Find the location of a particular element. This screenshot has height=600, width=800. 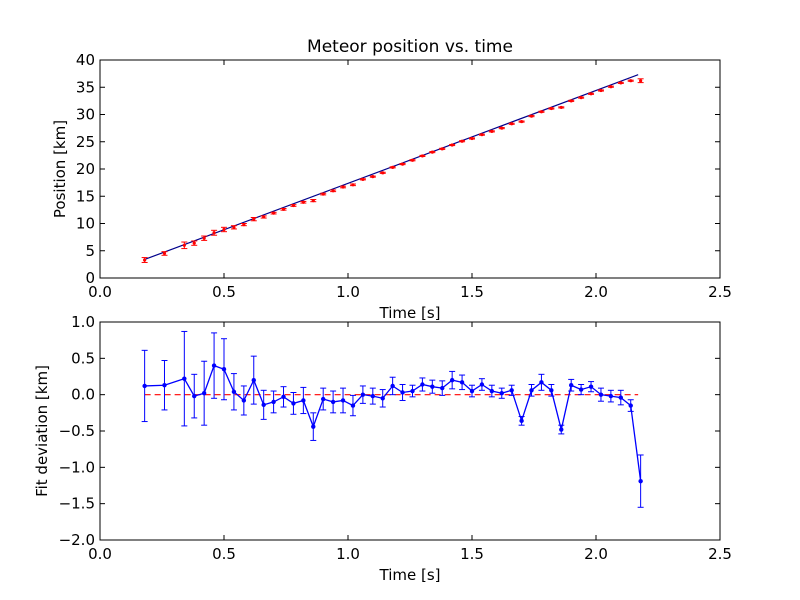

position-chart-y-axis-label: Position [km] is located at coordinates (60, 169).